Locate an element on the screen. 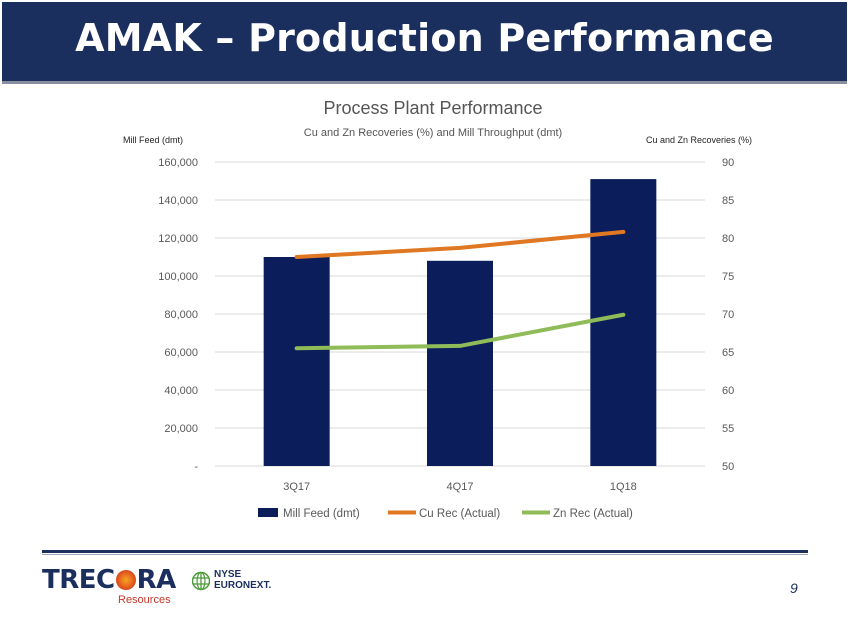  y-left-axis-label: Mill Feed (dmt) is located at coordinates (153, 140).